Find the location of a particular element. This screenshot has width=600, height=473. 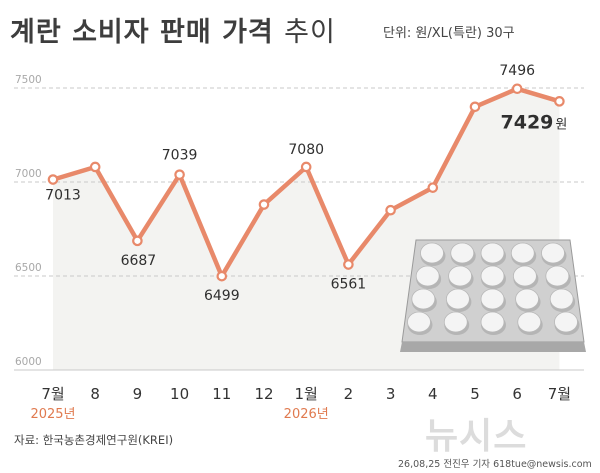

data-label: 6687 is located at coordinates (139, 261).